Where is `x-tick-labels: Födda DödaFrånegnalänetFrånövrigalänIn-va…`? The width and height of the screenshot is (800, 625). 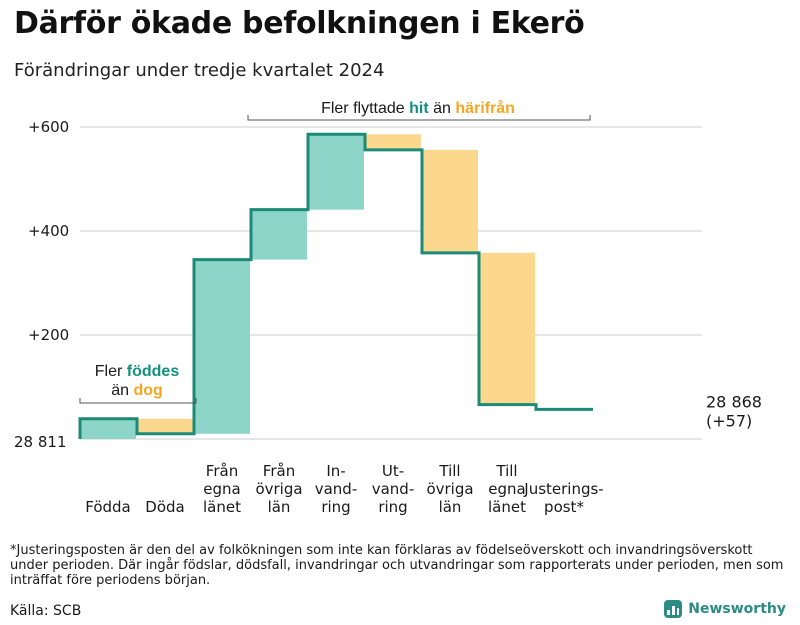
x-tick-labels: Födda DödaFrånegnalänetFrånövrigalänIn-va… is located at coordinates (344, 489).